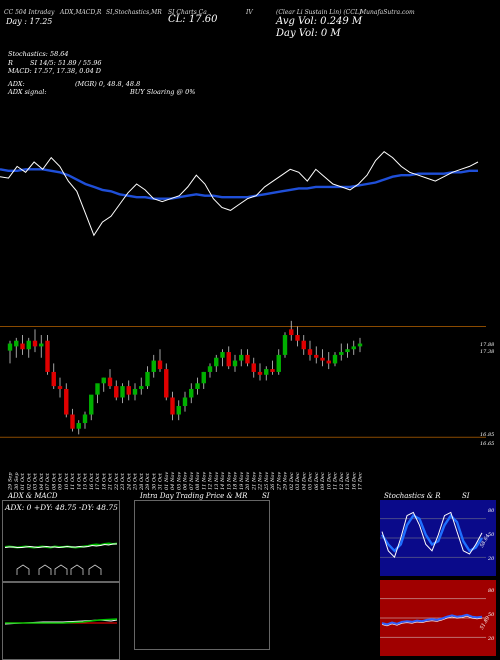 This screenshot has height=660, width=500. Describe the element at coordinates (292, 481) in the screenshot. I see `date-tick-label: 02 Dec` at that location.